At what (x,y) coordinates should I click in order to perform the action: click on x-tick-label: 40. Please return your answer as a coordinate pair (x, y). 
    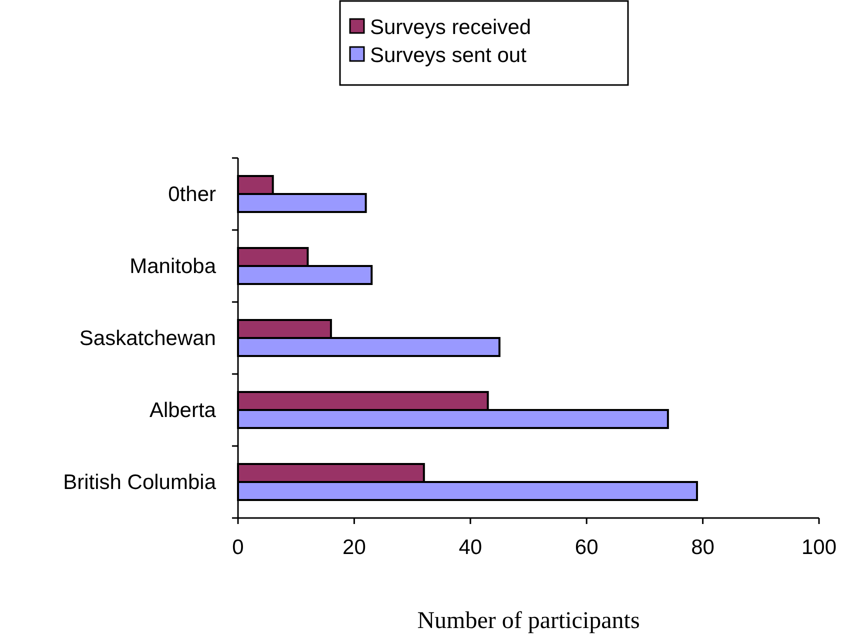
    Looking at the image, I should click on (470, 547).